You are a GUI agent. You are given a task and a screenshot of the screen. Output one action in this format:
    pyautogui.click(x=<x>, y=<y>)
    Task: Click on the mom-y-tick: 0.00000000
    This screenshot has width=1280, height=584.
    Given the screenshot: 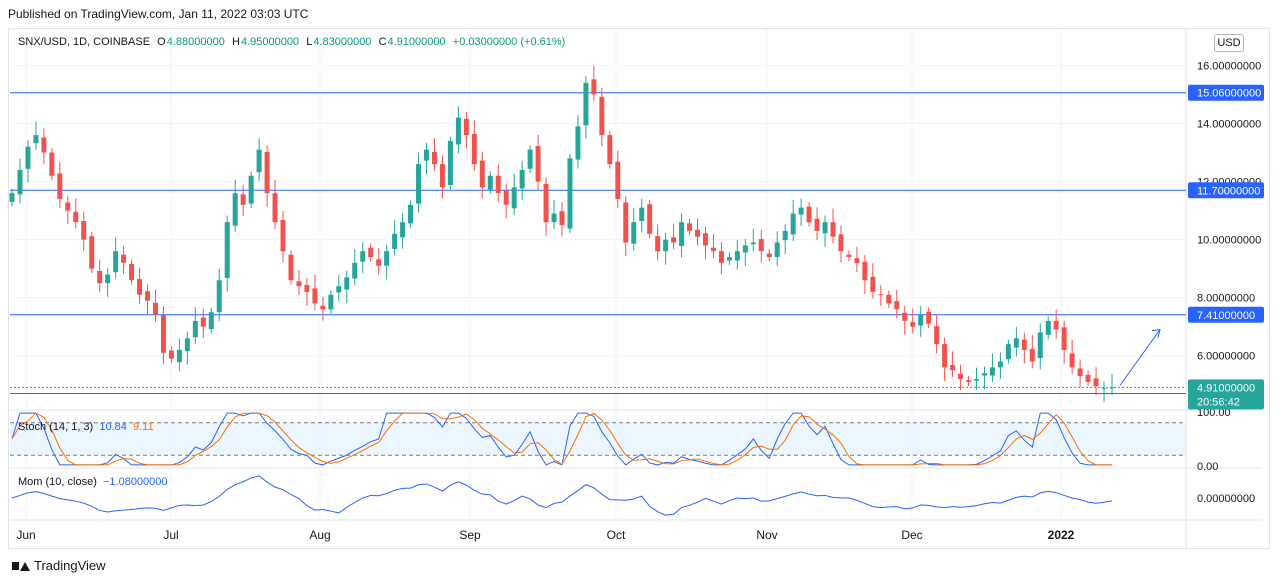 What is the action you would take?
    pyautogui.click(x=1226, y=499)
    